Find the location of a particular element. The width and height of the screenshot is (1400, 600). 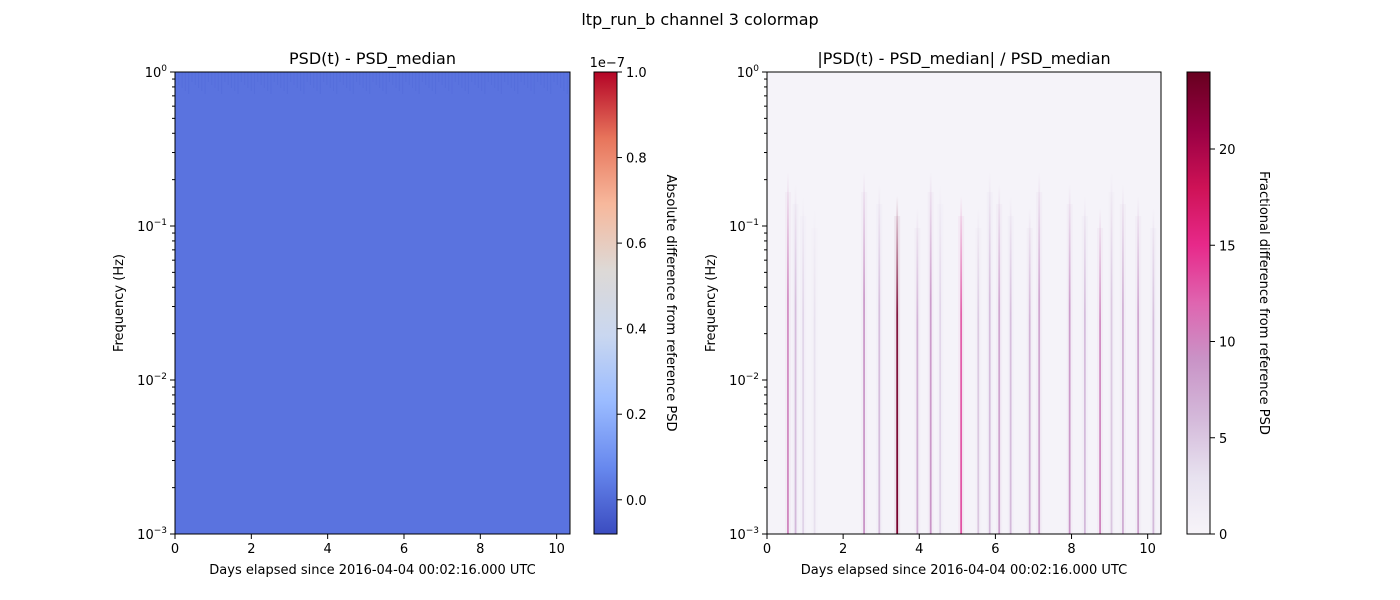

colorbar-offset-label: 1e−7 is located at coordinates (607, 63).